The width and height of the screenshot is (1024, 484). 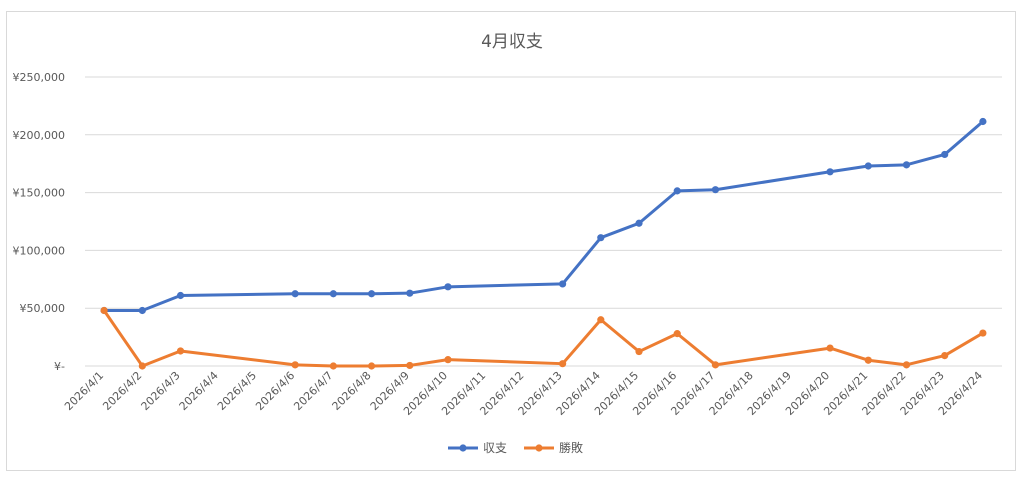 What do you see at coordinates (495, 448) in the screenshot?
I see `legend-label: 収支` at bounding box center [495, 448].